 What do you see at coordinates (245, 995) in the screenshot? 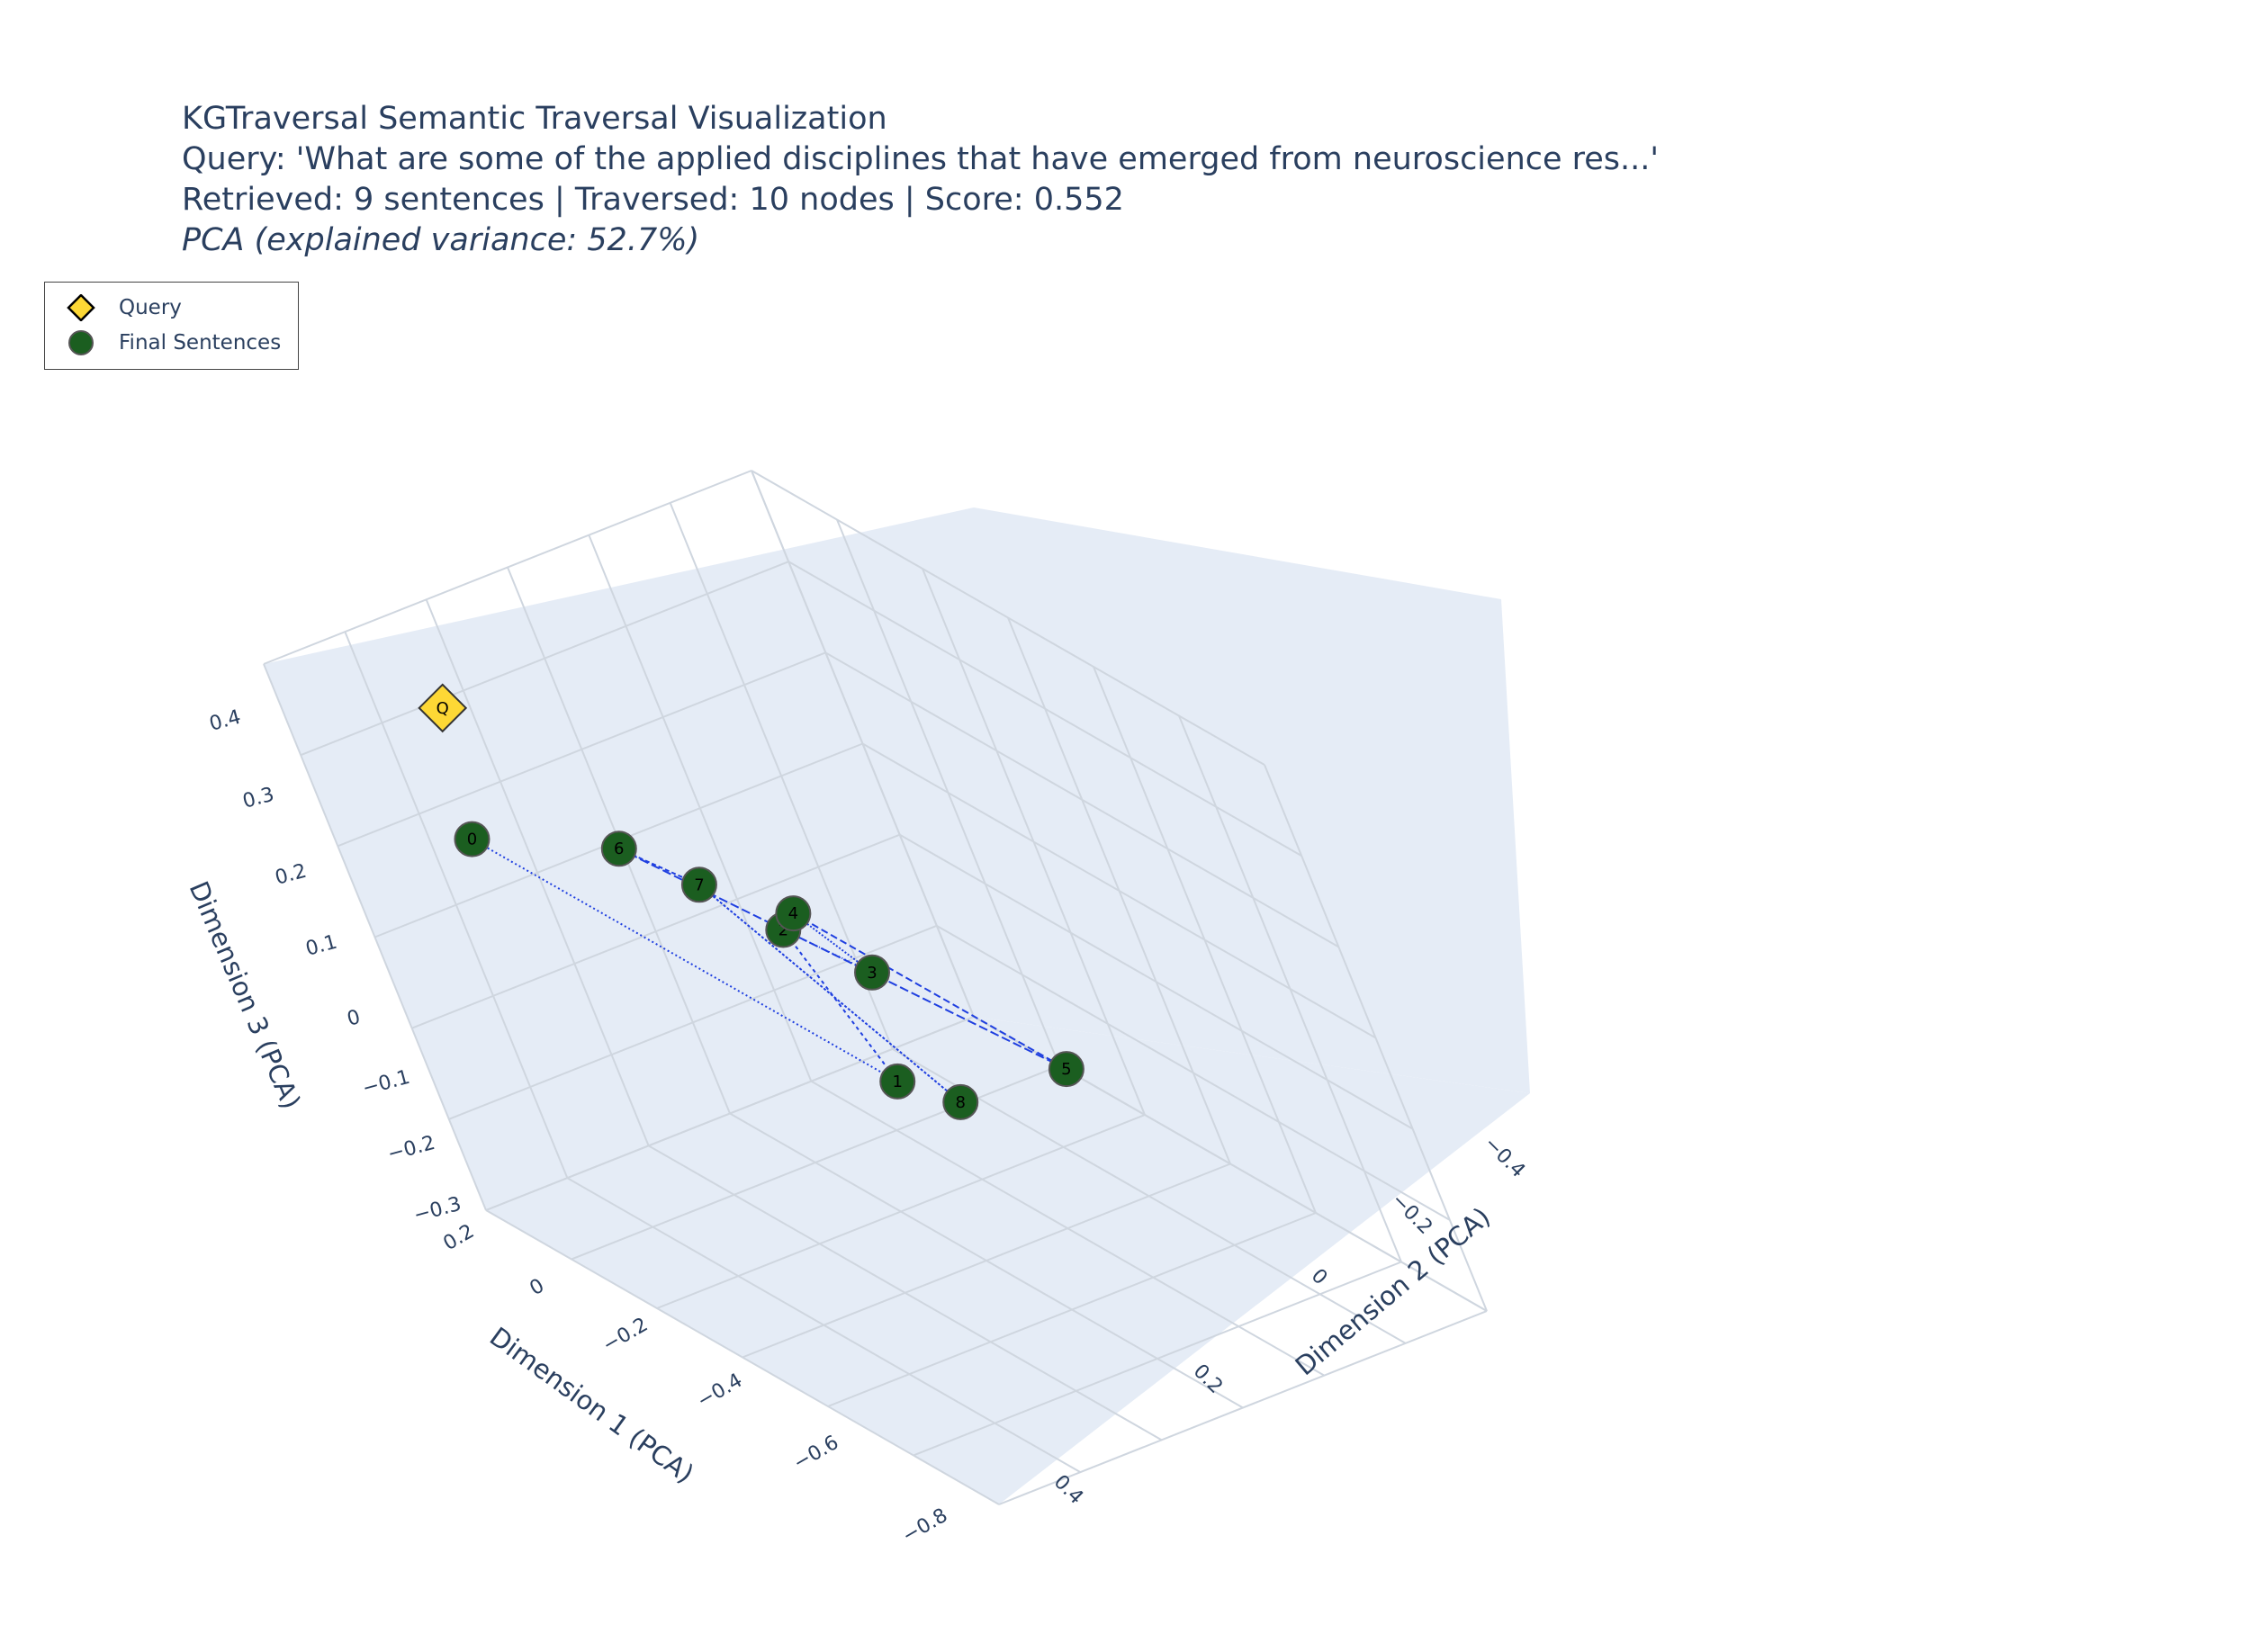
I see `z-axis-title: Dimension 3 (PCA)` at bounding box center [245, 995].